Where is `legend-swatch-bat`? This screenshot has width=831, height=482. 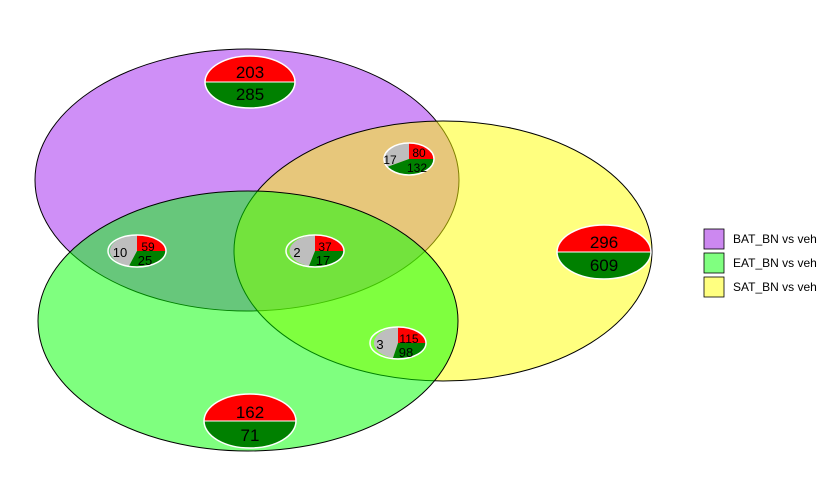
legend-swatch-bat is located at coordinates (714, 239).